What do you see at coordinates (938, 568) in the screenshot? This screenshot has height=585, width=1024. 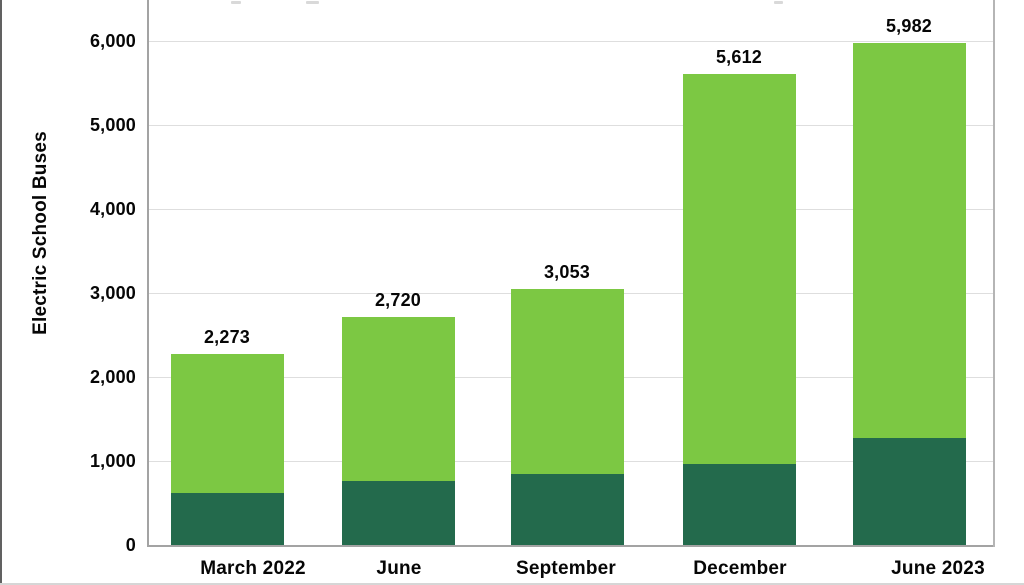 I see `x-axis-category-label: June 2023` at bounding box center [938, 568].